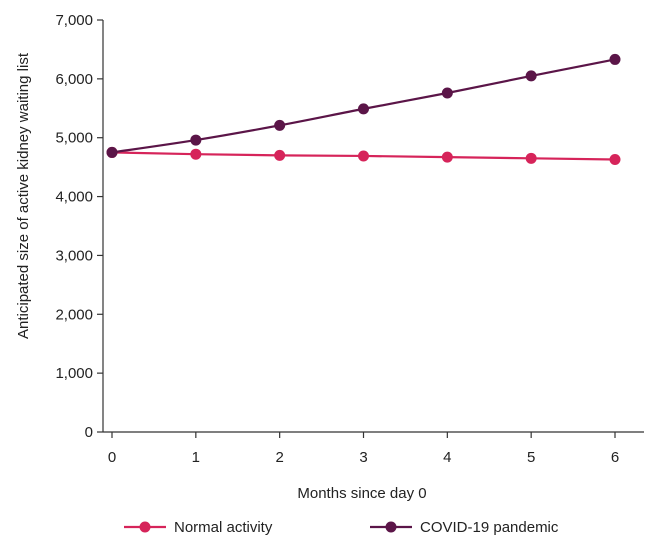 The width and height of the screenshot is (645, 540). What do you see at coordinates (74, 314) in the screenshot?
I see `y-tick-label: 2,000` at bounding box center [74, 314].